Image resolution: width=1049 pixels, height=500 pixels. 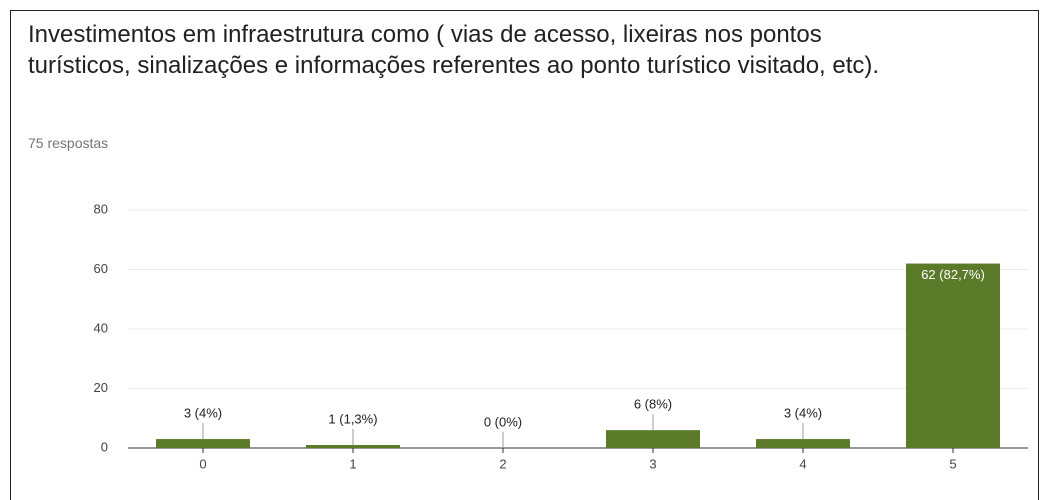 What do you see at coordinates (952, 463) in the screenshot?
I see `x-tick-label: 5` at bounding box center [952, 463].